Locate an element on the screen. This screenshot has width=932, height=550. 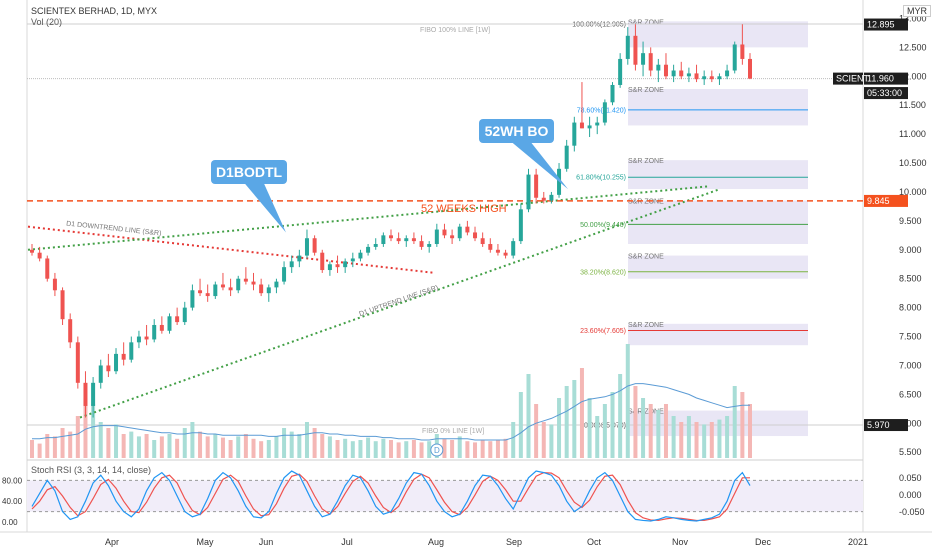
stoch-d-line is located at coordinates (390, 496).